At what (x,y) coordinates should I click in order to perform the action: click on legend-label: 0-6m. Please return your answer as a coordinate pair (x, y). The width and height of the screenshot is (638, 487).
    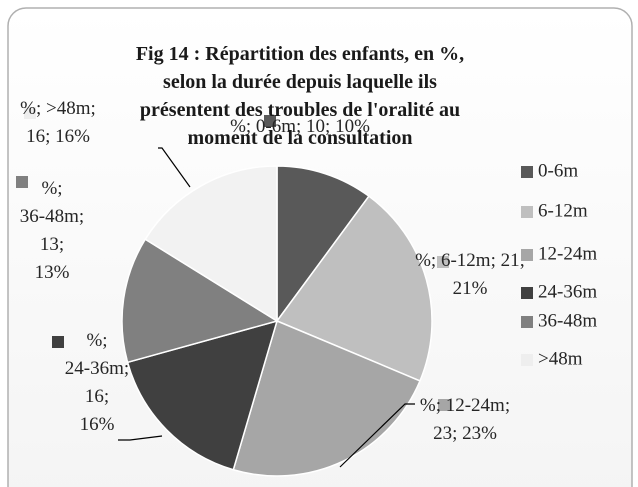
    Looking at the image, I should click on (558, 170).